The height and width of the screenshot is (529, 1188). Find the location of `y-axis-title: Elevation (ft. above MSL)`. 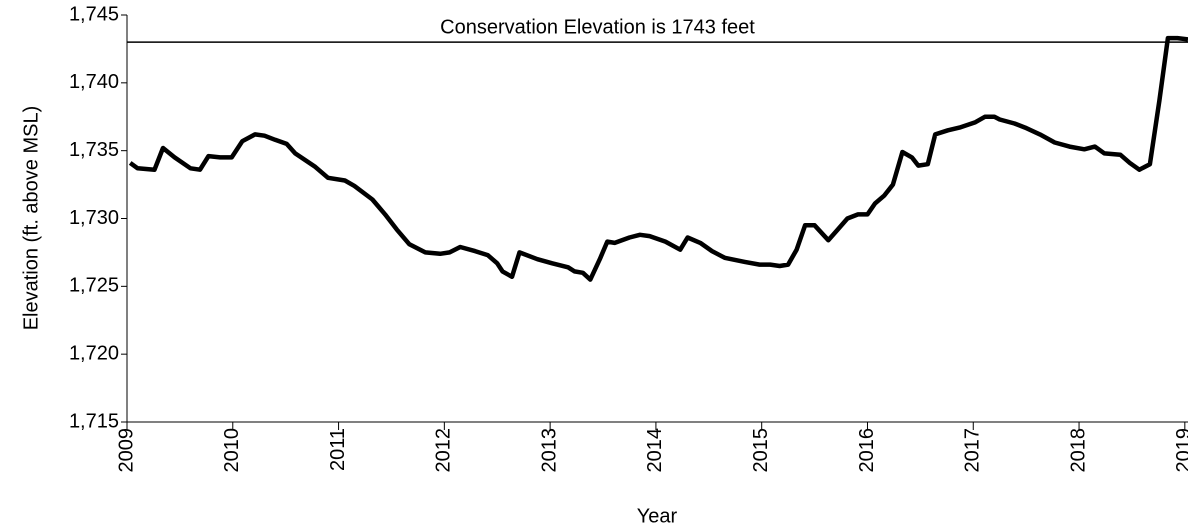

y-axis-title: Elevation (ft. above MSL) is located at coordinates (31, 218).